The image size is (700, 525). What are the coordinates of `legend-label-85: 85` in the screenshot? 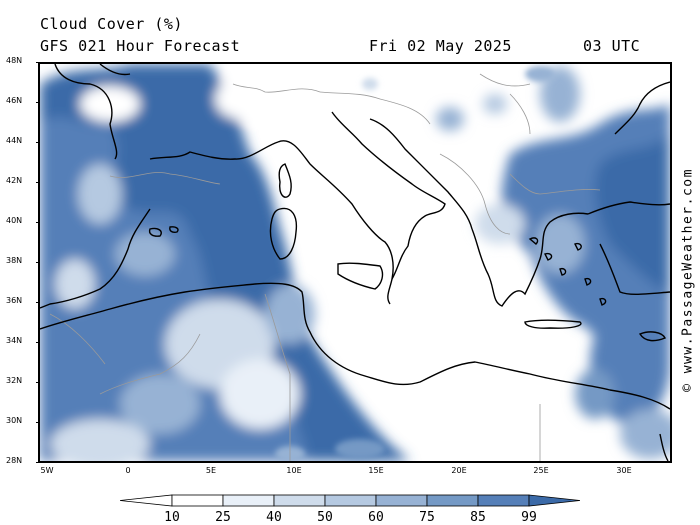 It's located at (478, 517).